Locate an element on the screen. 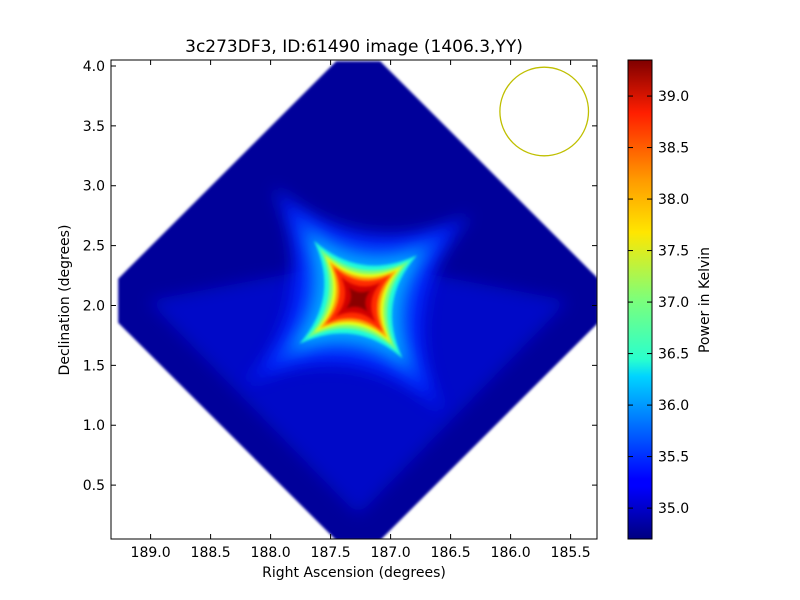 Image resolution: width=800 pixels, height=600 pixels. colorbar-tick-label: 37.5 is located at coordinates (673, 252).